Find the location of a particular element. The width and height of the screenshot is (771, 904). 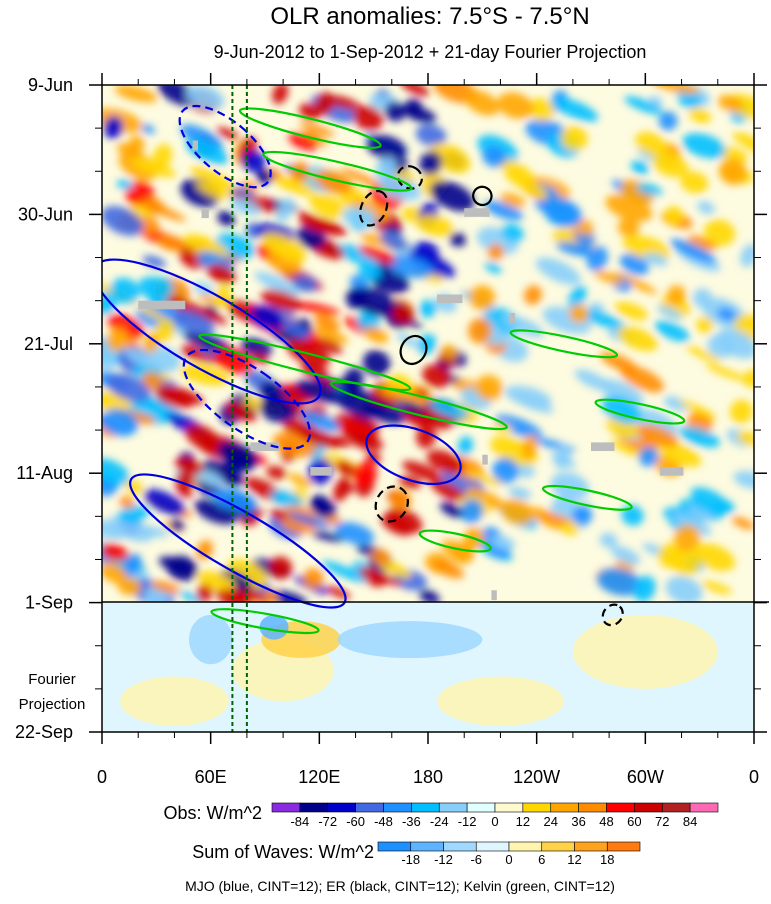

y-tick-label: 1-Sep is located at coordinates (49, 603).